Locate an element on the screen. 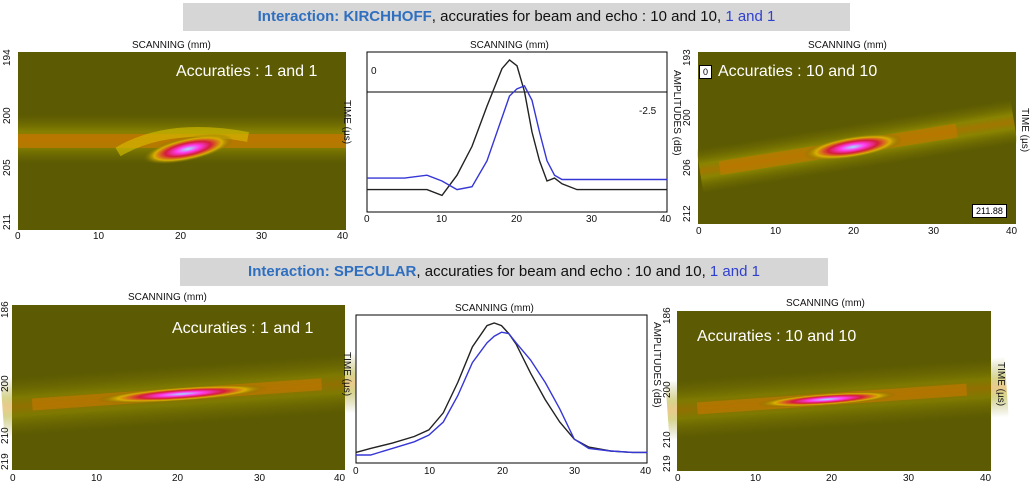  bscan-specular-coarse: Accuraties : 10 and 10 is located at coordinates (837, 391).